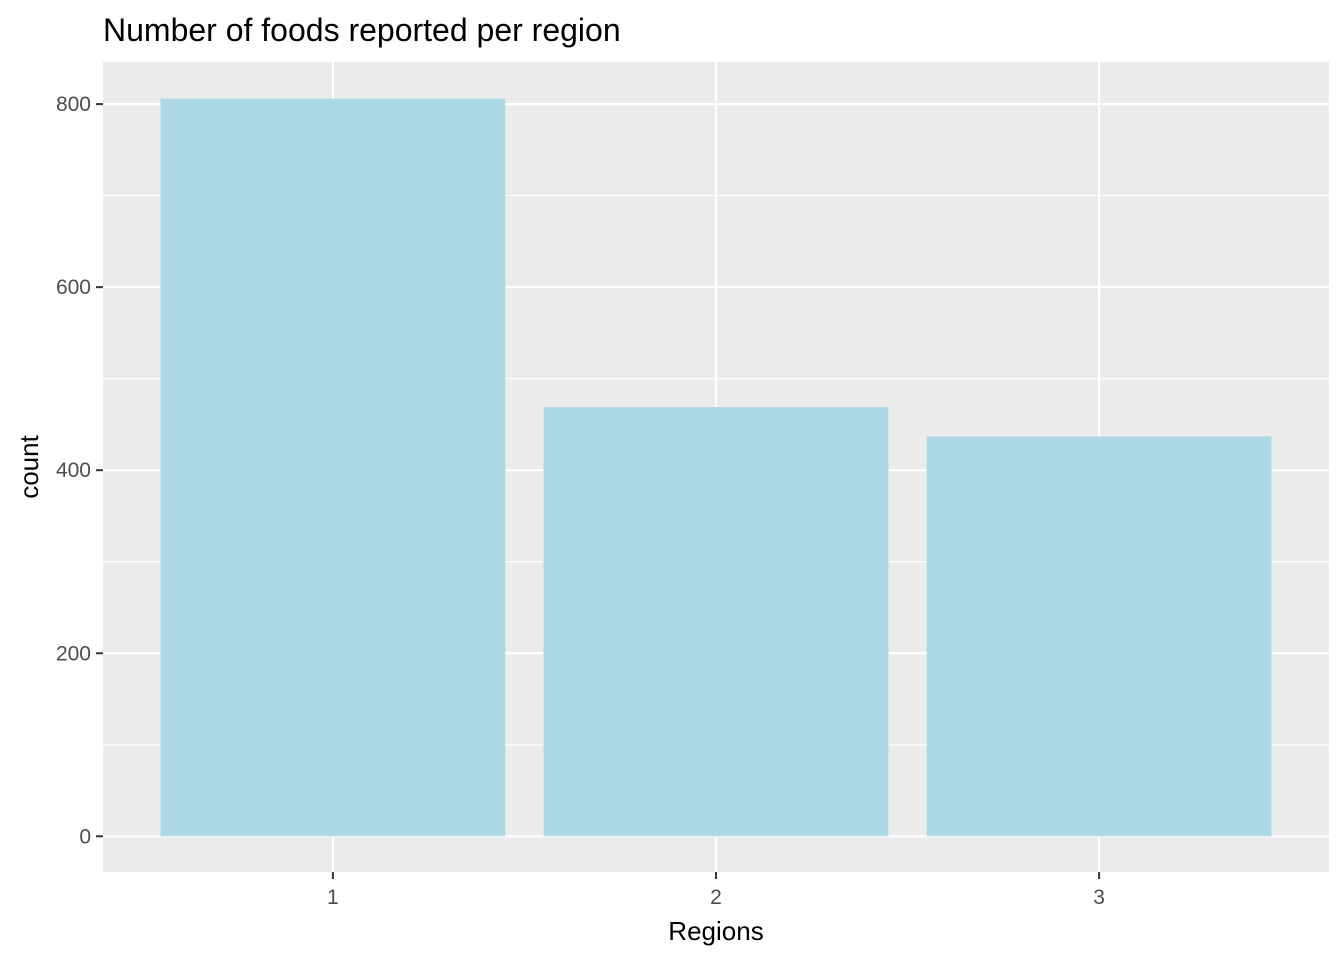  I want to click on x-axis: 1 2 3, so click(716, 890).